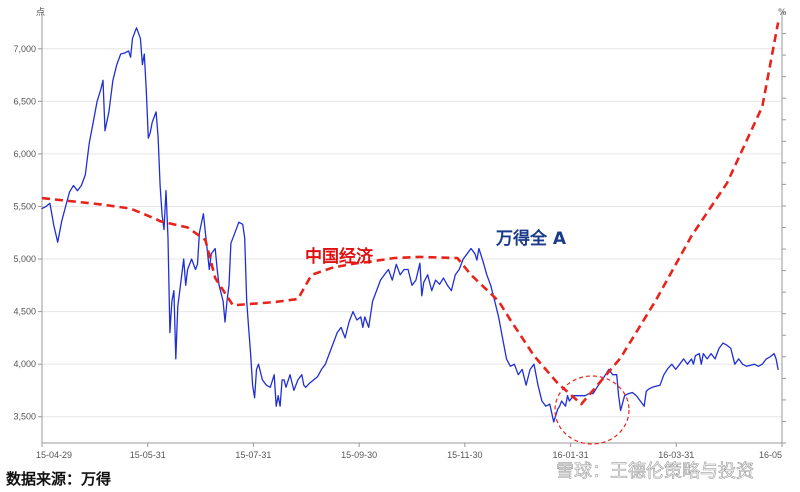 The height and width of the screenshot is (492, 800). Describe the element at coordinates (27, 233) in the screenshot. I see `y-axis-ticks: 3,500 4,000 4,500 5,000 5,500 6,000 6,500 7,000` at that location.